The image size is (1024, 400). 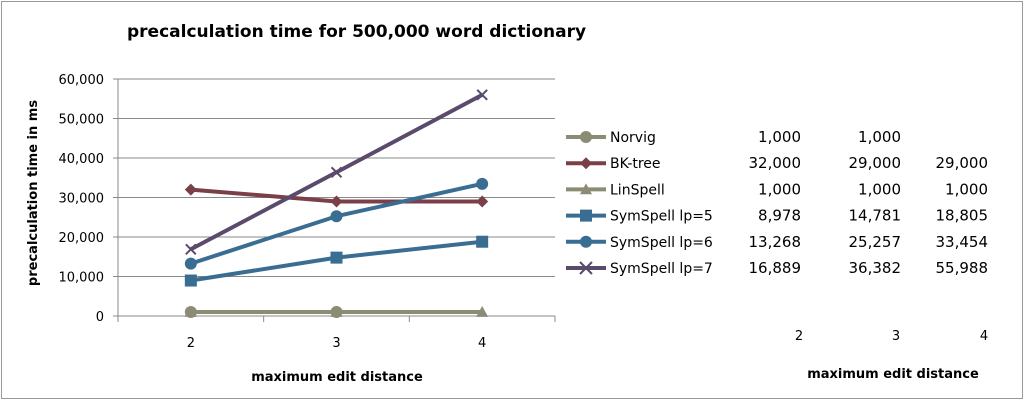 I want to click on y-tick-label: 0, so click(x=100, y=317).